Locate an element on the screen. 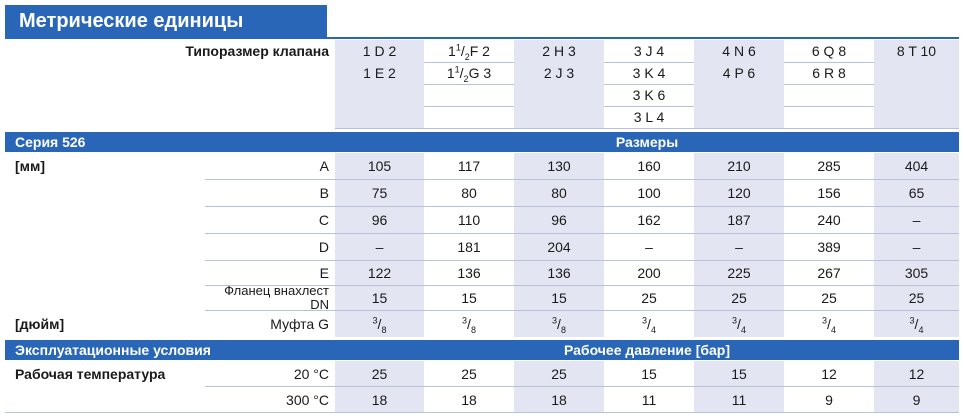  dimension-label: Фланец внахлест DN is located at coordinates (270, 298).